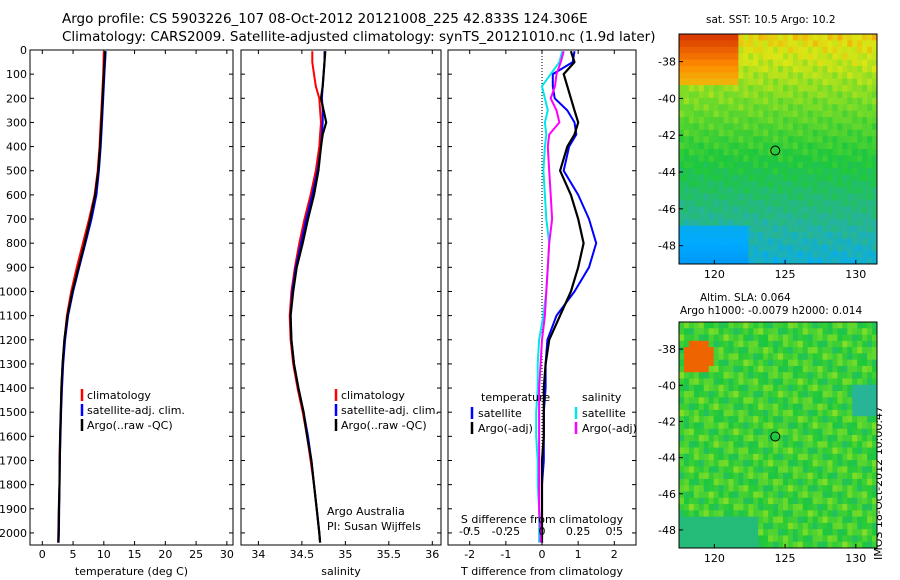 The image size is (900, 580). I want to click on legend-label: climatology, so click(373, 395).